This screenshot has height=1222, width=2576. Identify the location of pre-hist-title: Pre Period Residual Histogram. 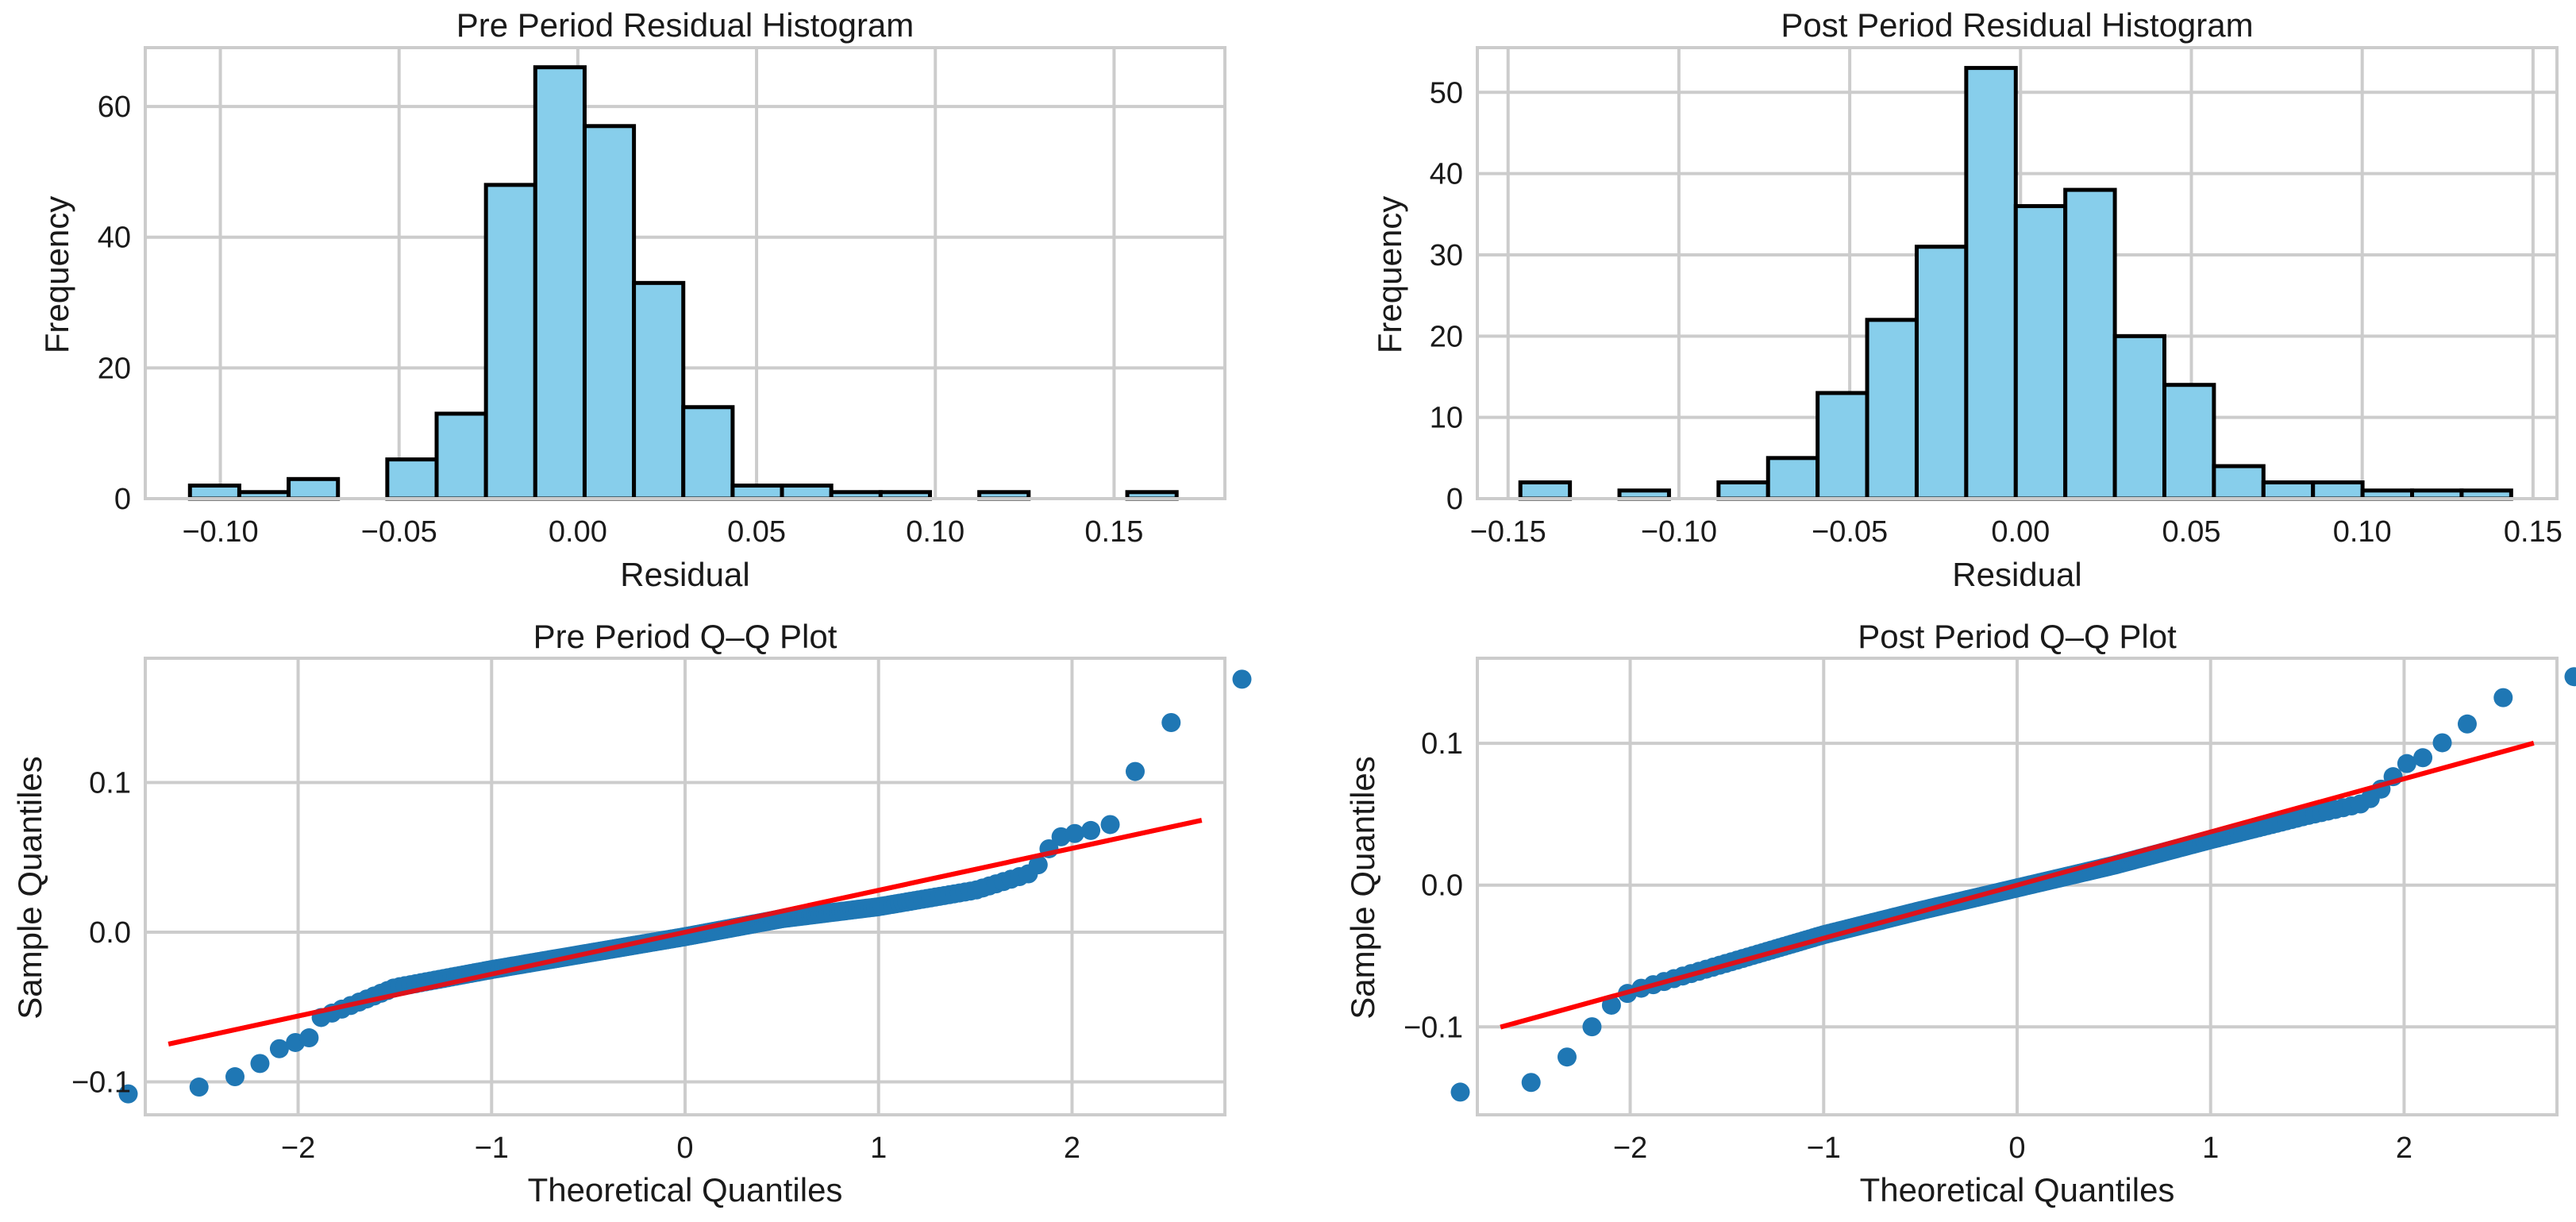
(685, 25).